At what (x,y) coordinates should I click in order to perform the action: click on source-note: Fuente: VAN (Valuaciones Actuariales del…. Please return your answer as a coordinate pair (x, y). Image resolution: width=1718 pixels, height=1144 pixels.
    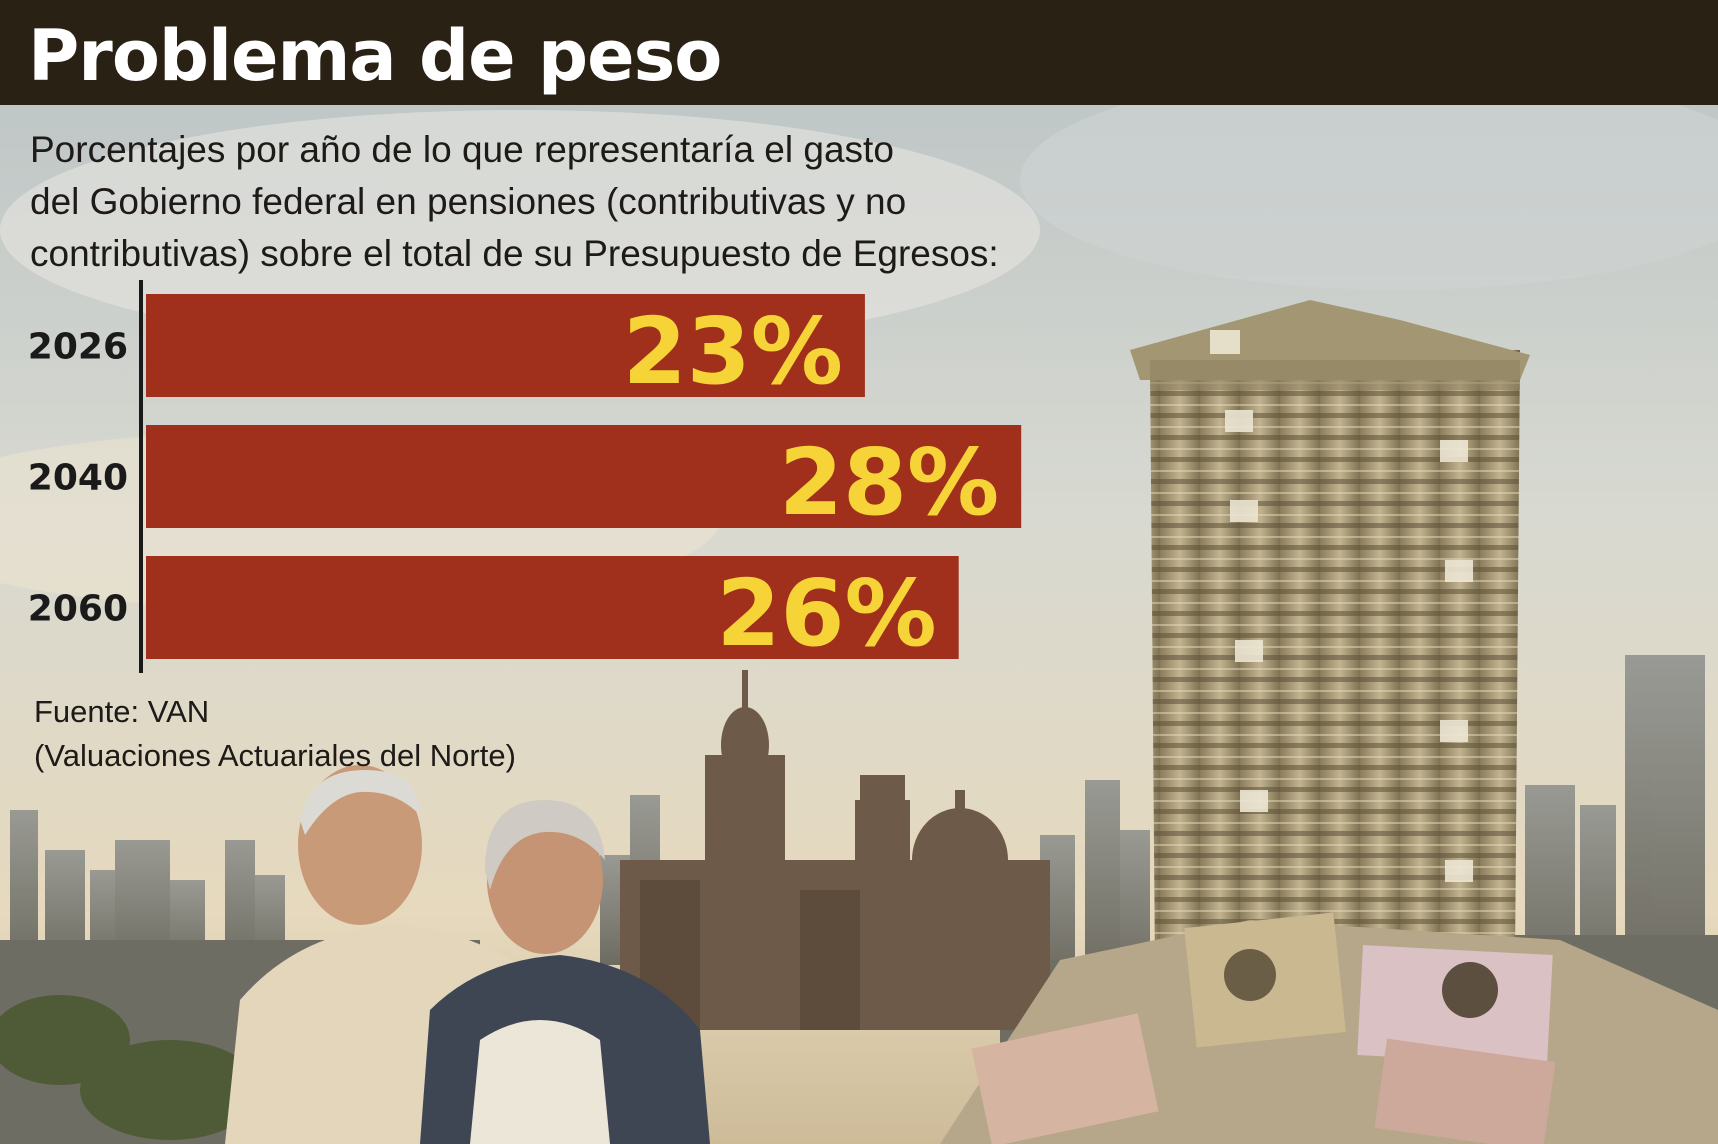
    Looking at the image, I should click on (275, 734).